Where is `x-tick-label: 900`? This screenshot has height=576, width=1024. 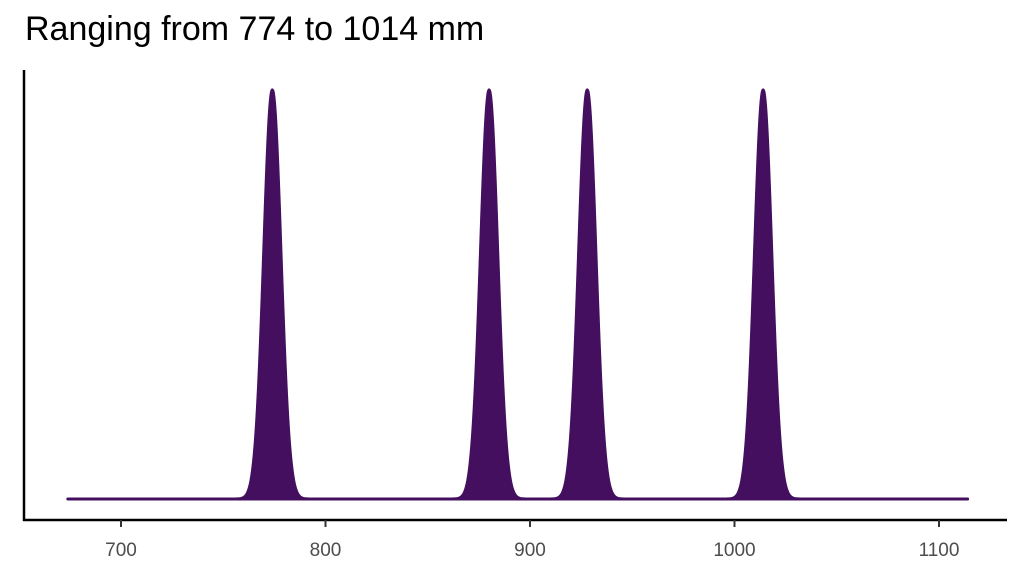
x-tick-label: 900 is located at coordinates (530, 550).